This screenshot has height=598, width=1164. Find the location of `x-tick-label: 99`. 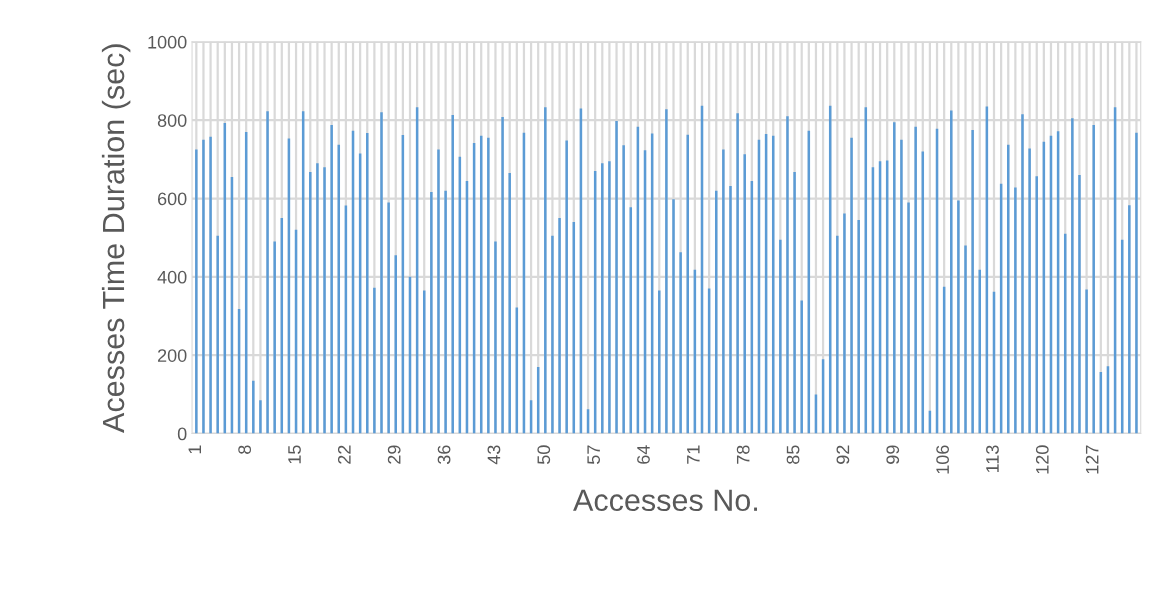

x-tick-label: 99 is located at coordinates (893, 454).